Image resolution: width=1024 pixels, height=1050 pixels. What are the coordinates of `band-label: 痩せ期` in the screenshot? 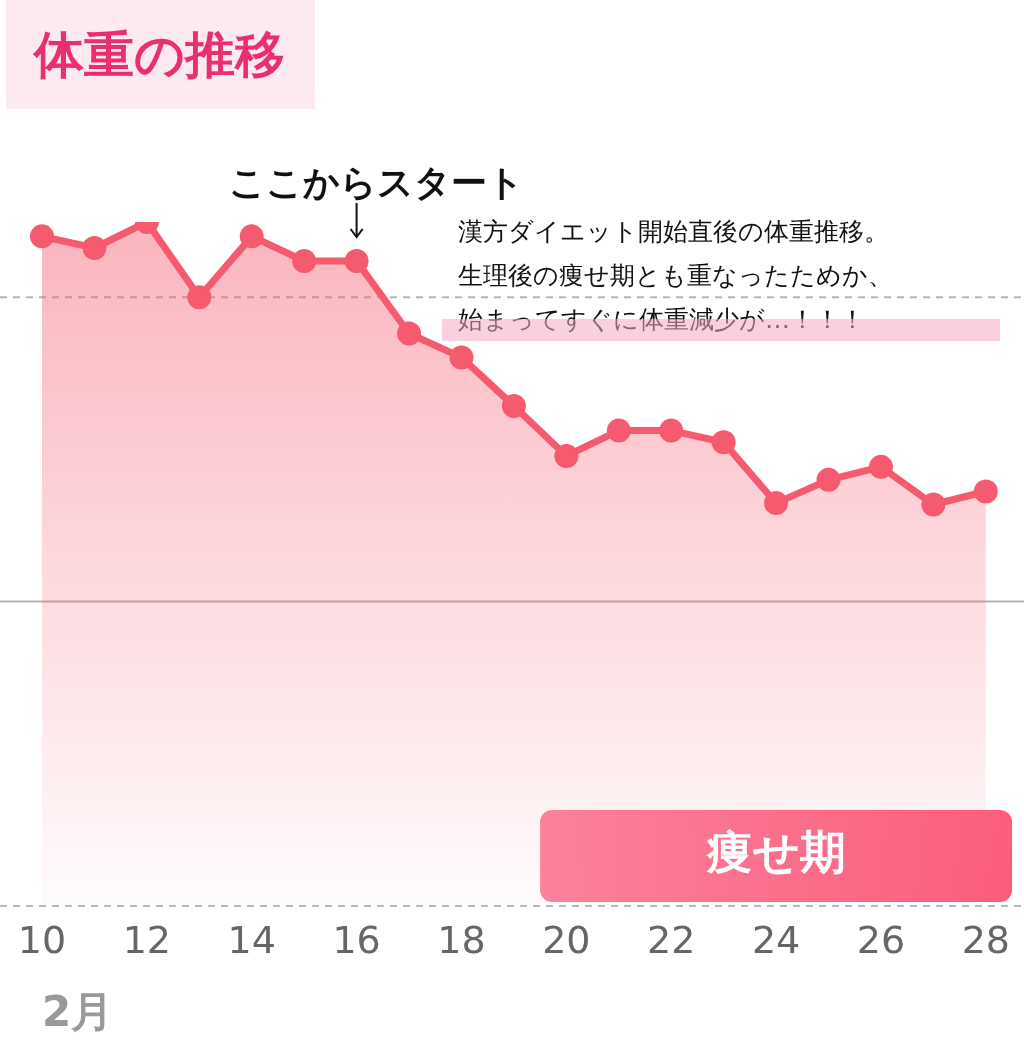 It's located at (775, 851).